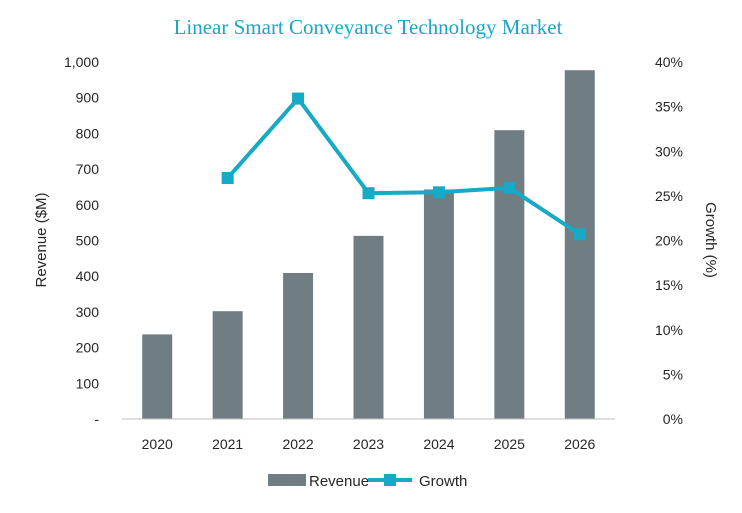 Image resolution: width=742 pixels, height=513 pixels. I want to click on y-tick-label: 700, so click(88, 169).